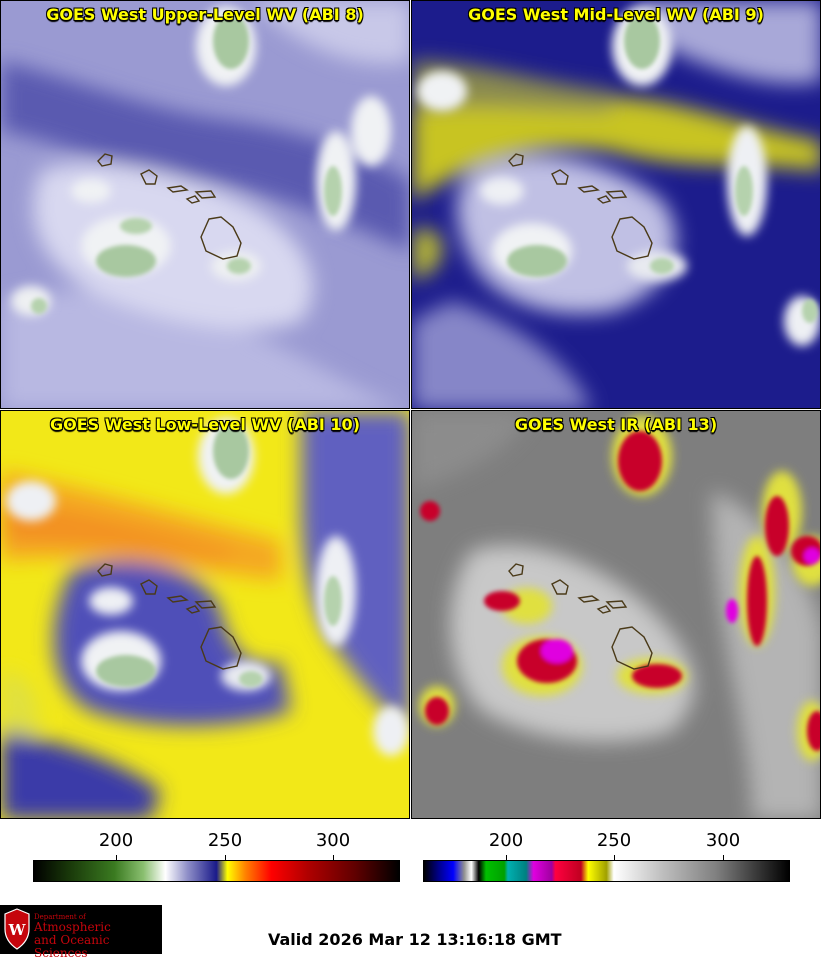 This screenshot has width=822, height=960. What do you see at coordinates (204, 424) in the screenshot?
I see `panel-title-low-wv: GOES West Low-Level WV (ABI 10)` at bounding box center [204, 424].